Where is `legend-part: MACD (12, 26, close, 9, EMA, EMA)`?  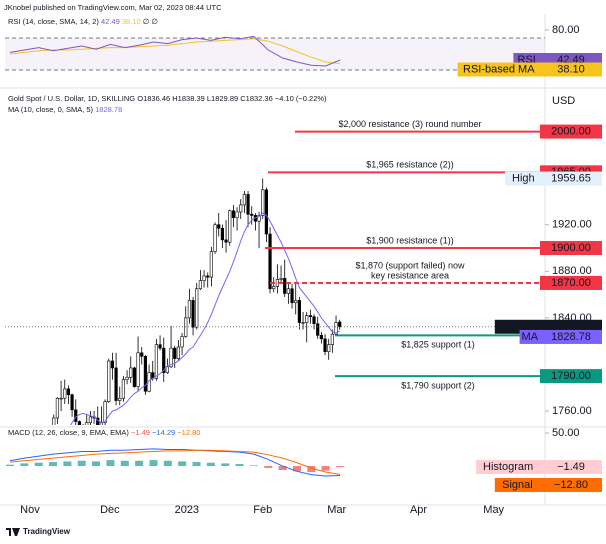 legend-part: MACD (12, 26, close, 9, EMA, EMA) is located at coordinates (68, 432).